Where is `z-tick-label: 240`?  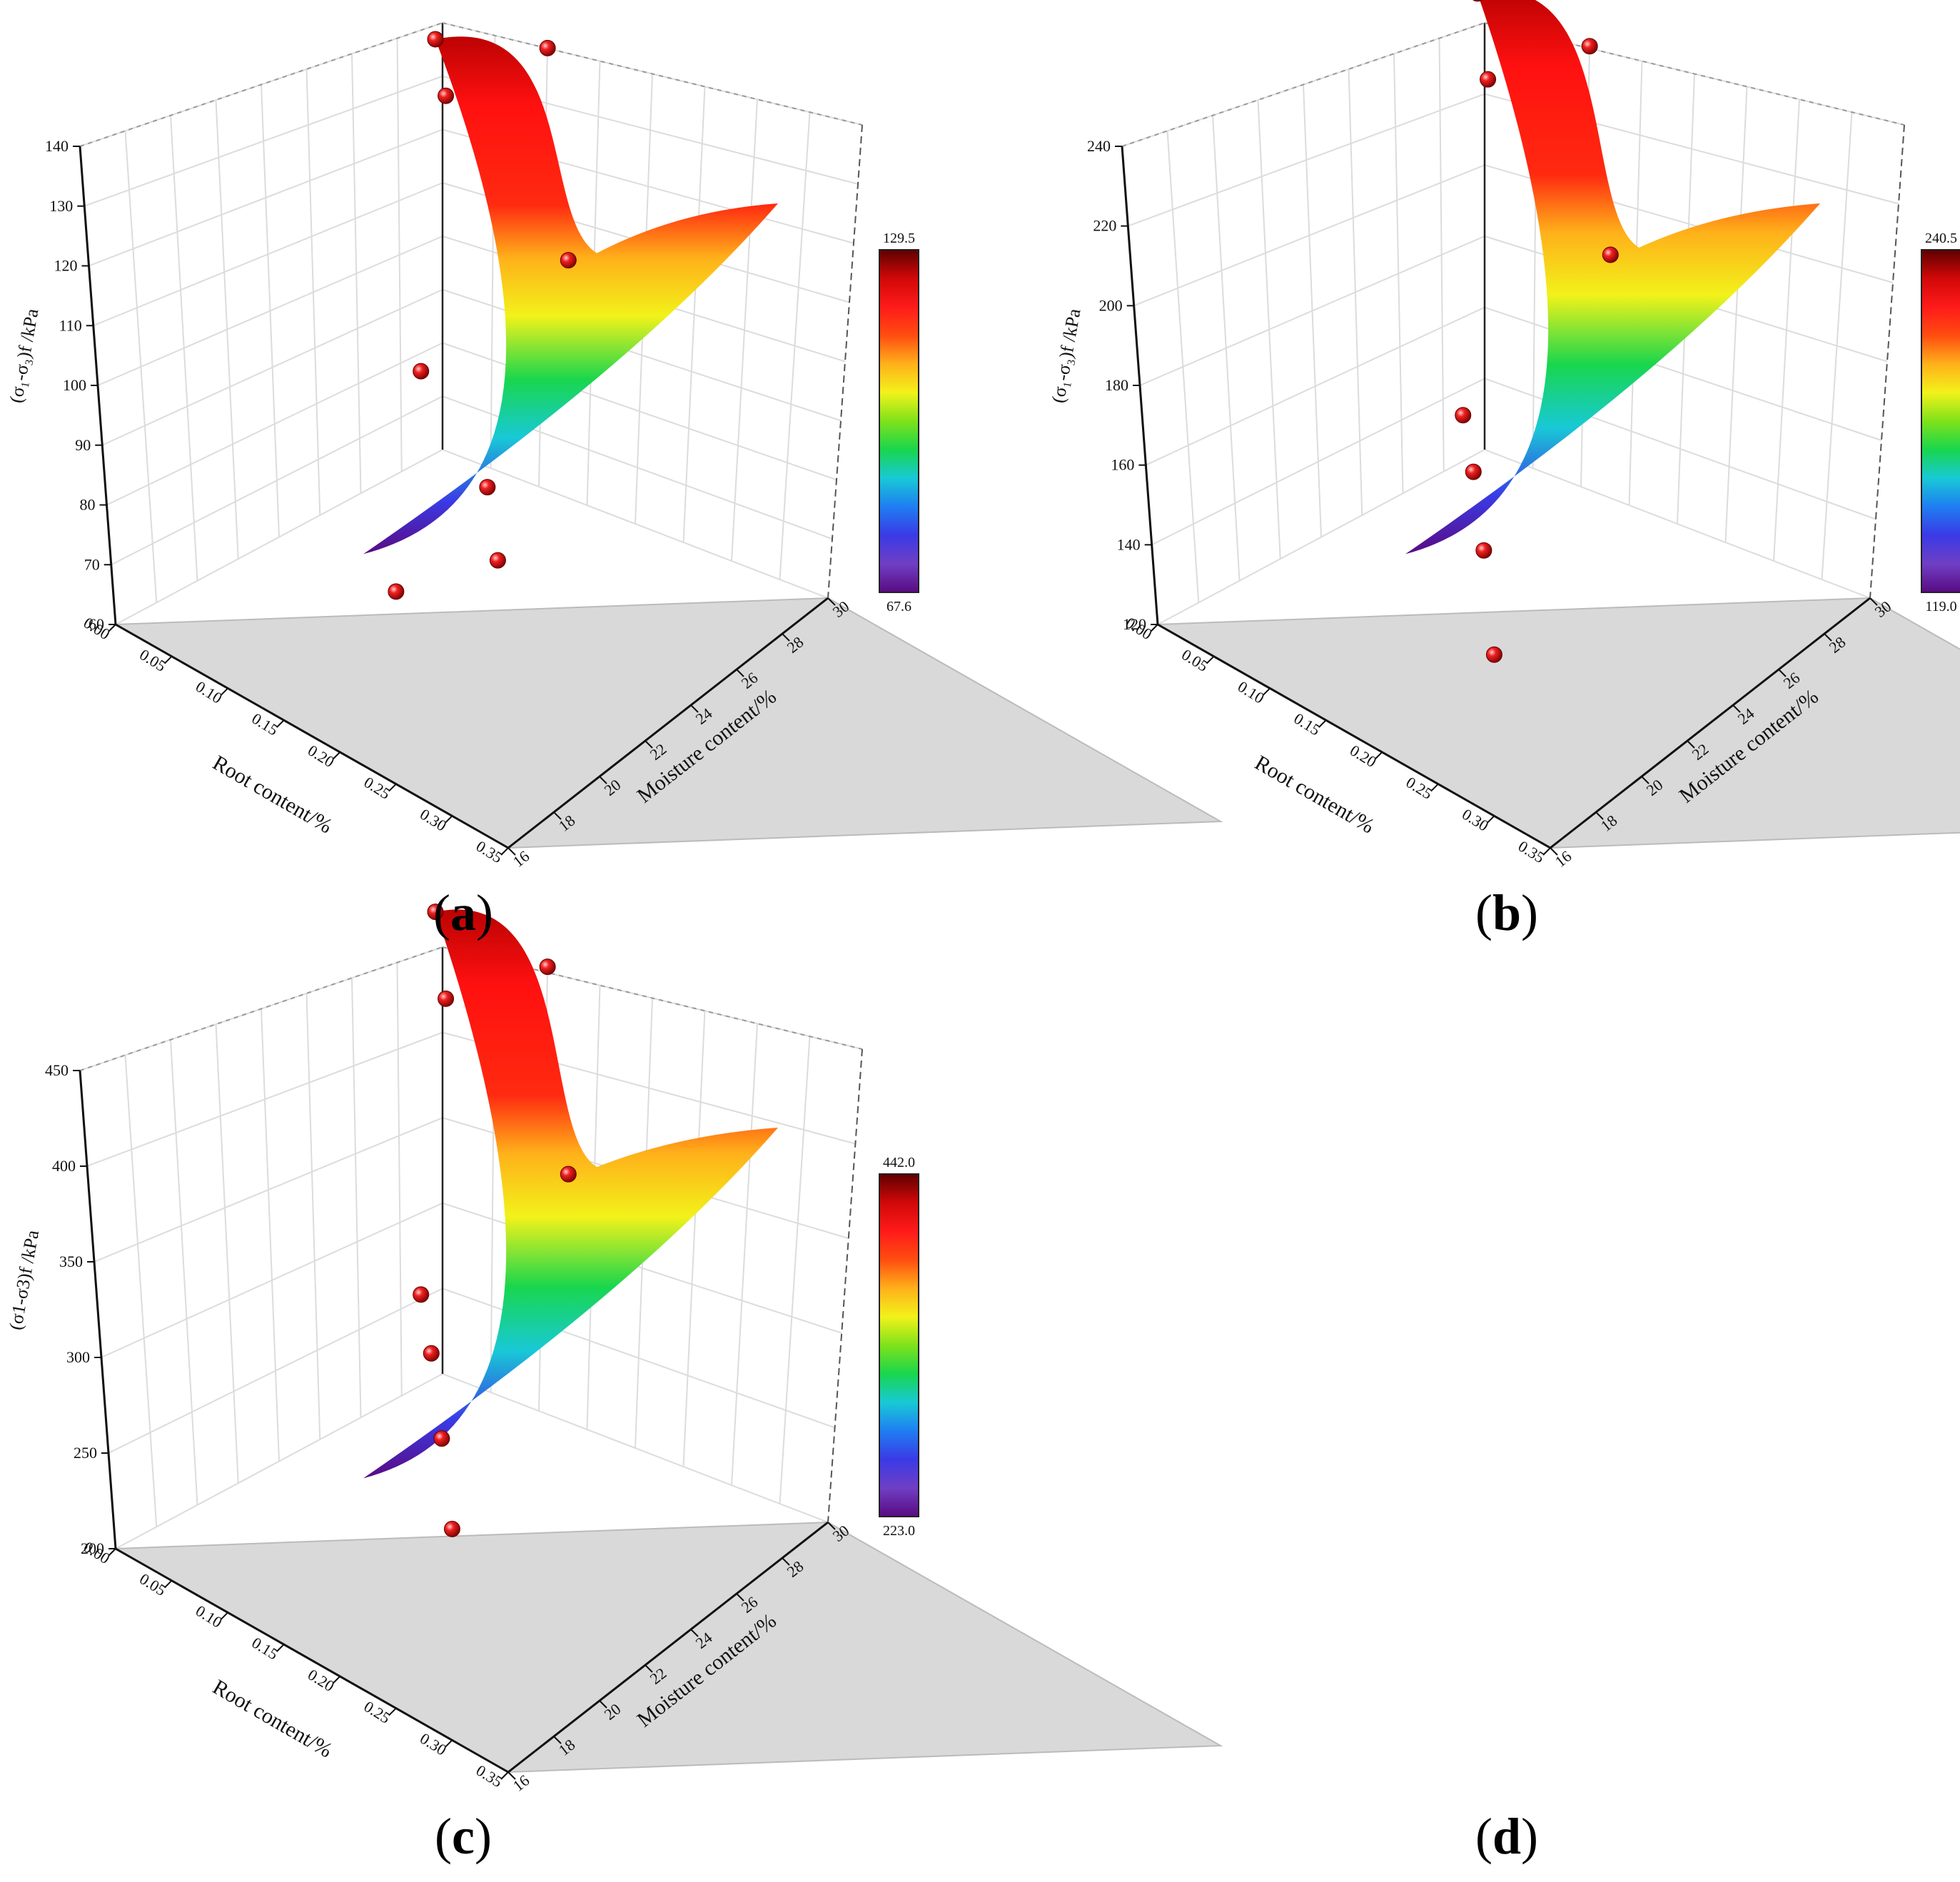
z-tick-label: 240 is located at coordinates (1099, 146).